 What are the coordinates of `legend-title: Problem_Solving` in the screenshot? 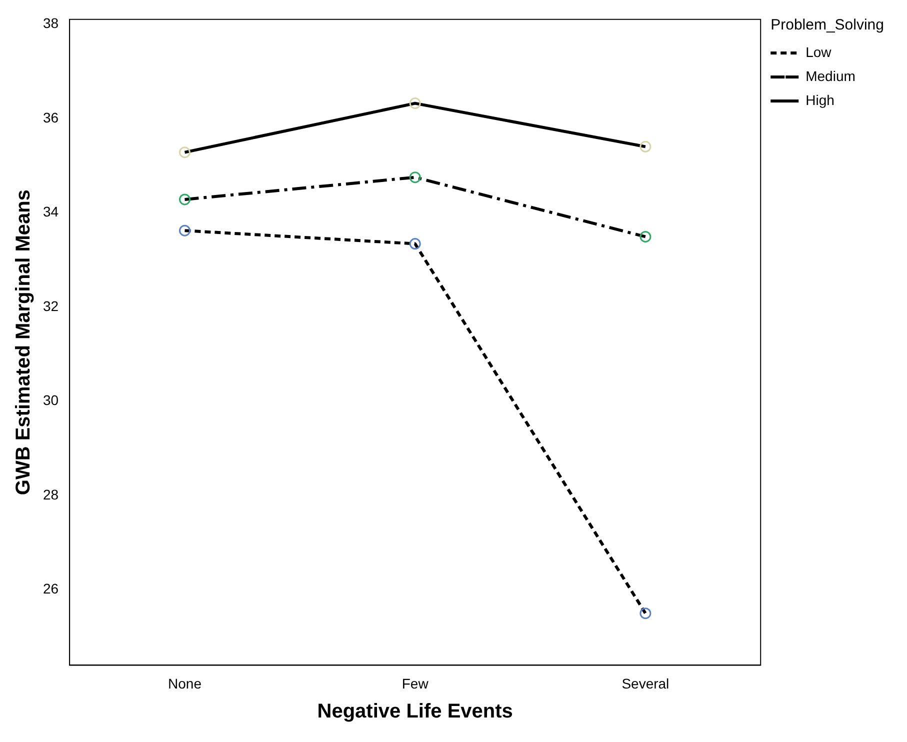 It's located at (827, 25).